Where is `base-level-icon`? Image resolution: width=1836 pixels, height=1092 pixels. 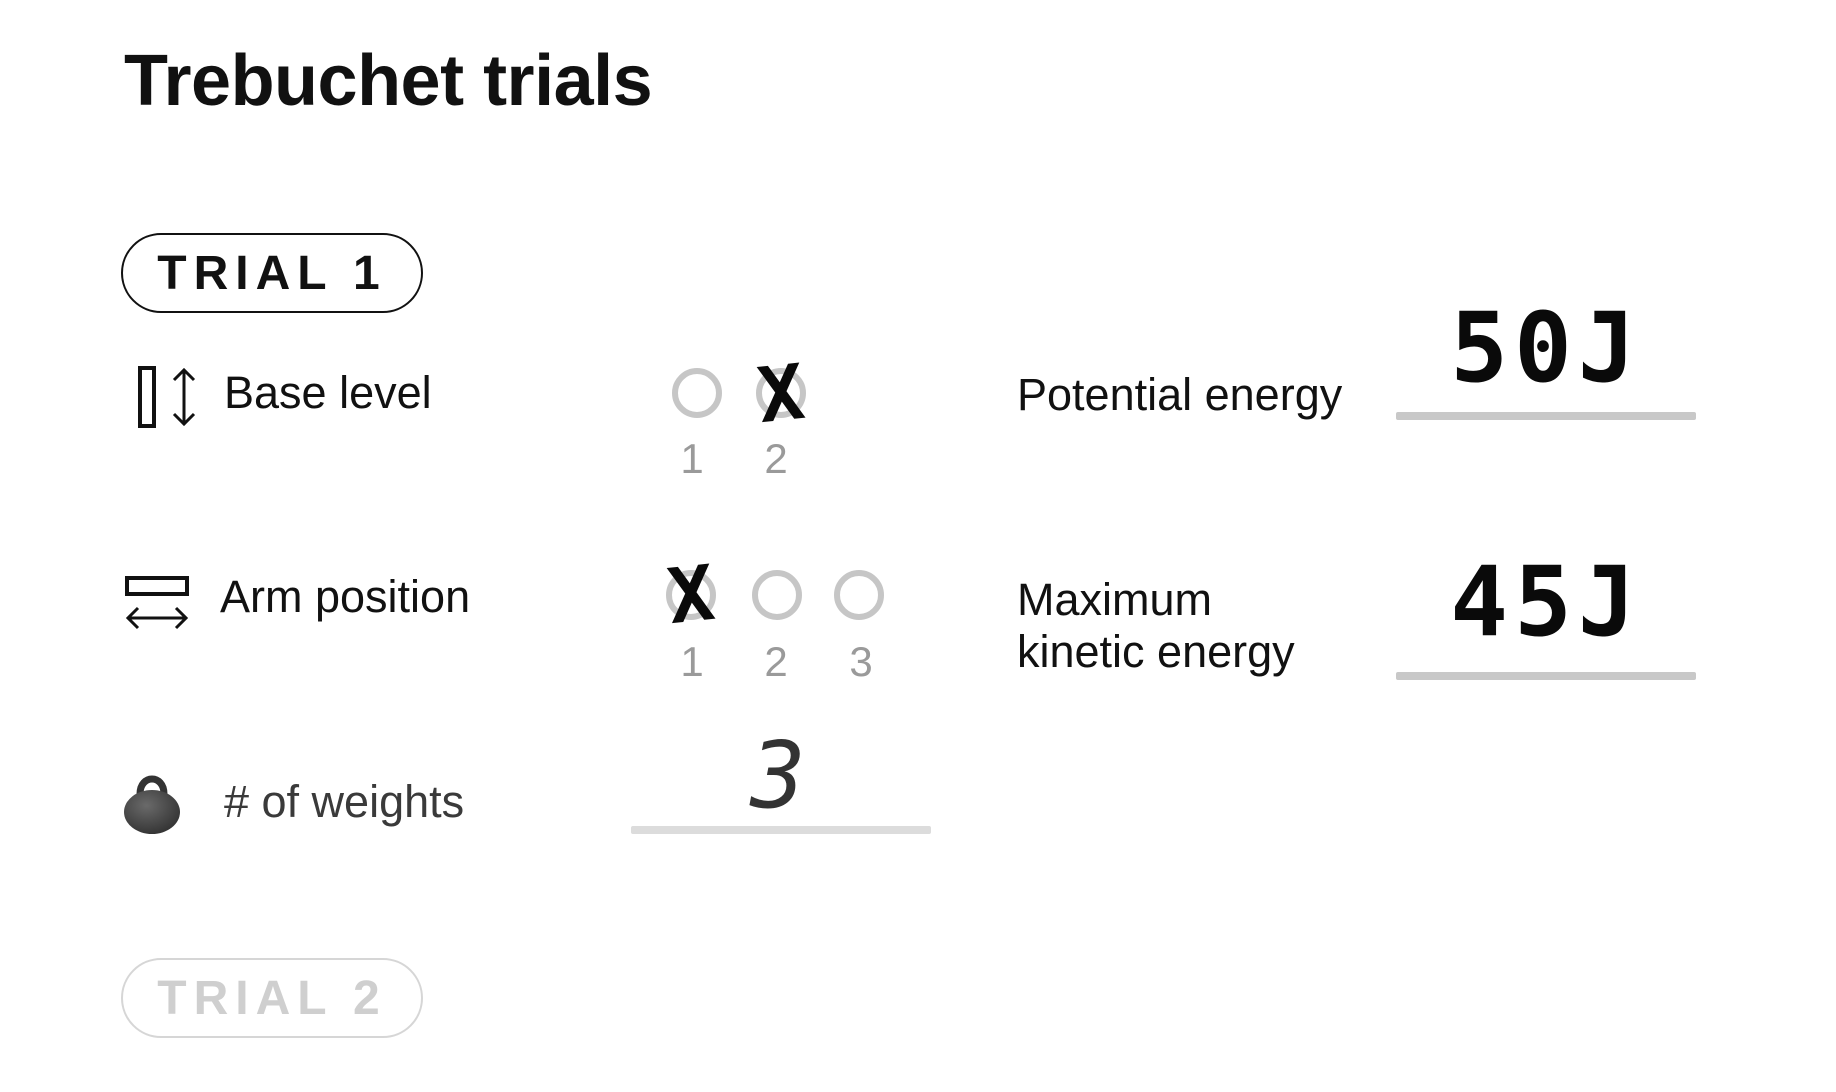
base-level-icon is located at coordinates (167, 397).